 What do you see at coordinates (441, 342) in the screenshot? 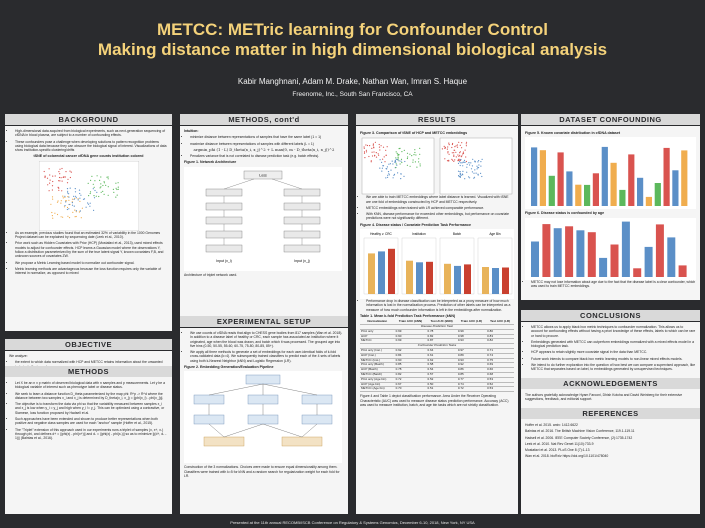
I see `table-cell: 0.87` at bounding box center [441, 342].